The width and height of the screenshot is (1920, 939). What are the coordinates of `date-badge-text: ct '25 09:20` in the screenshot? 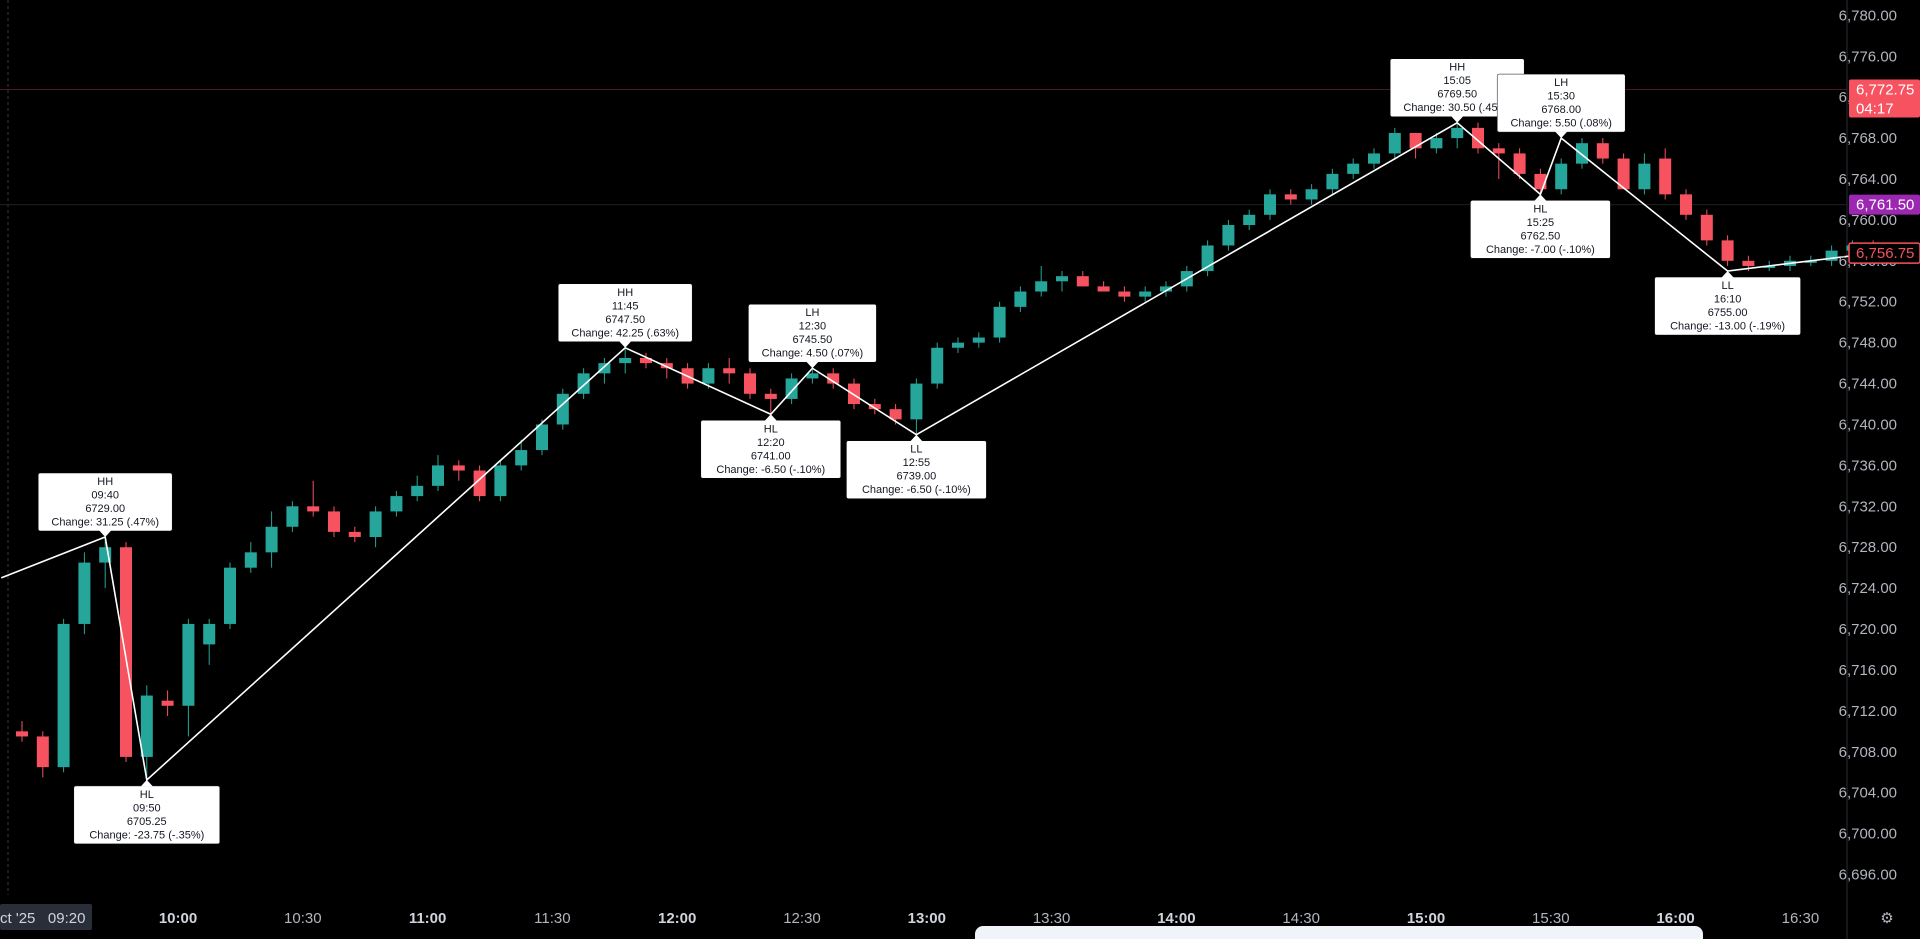 It's located at (42, 918).